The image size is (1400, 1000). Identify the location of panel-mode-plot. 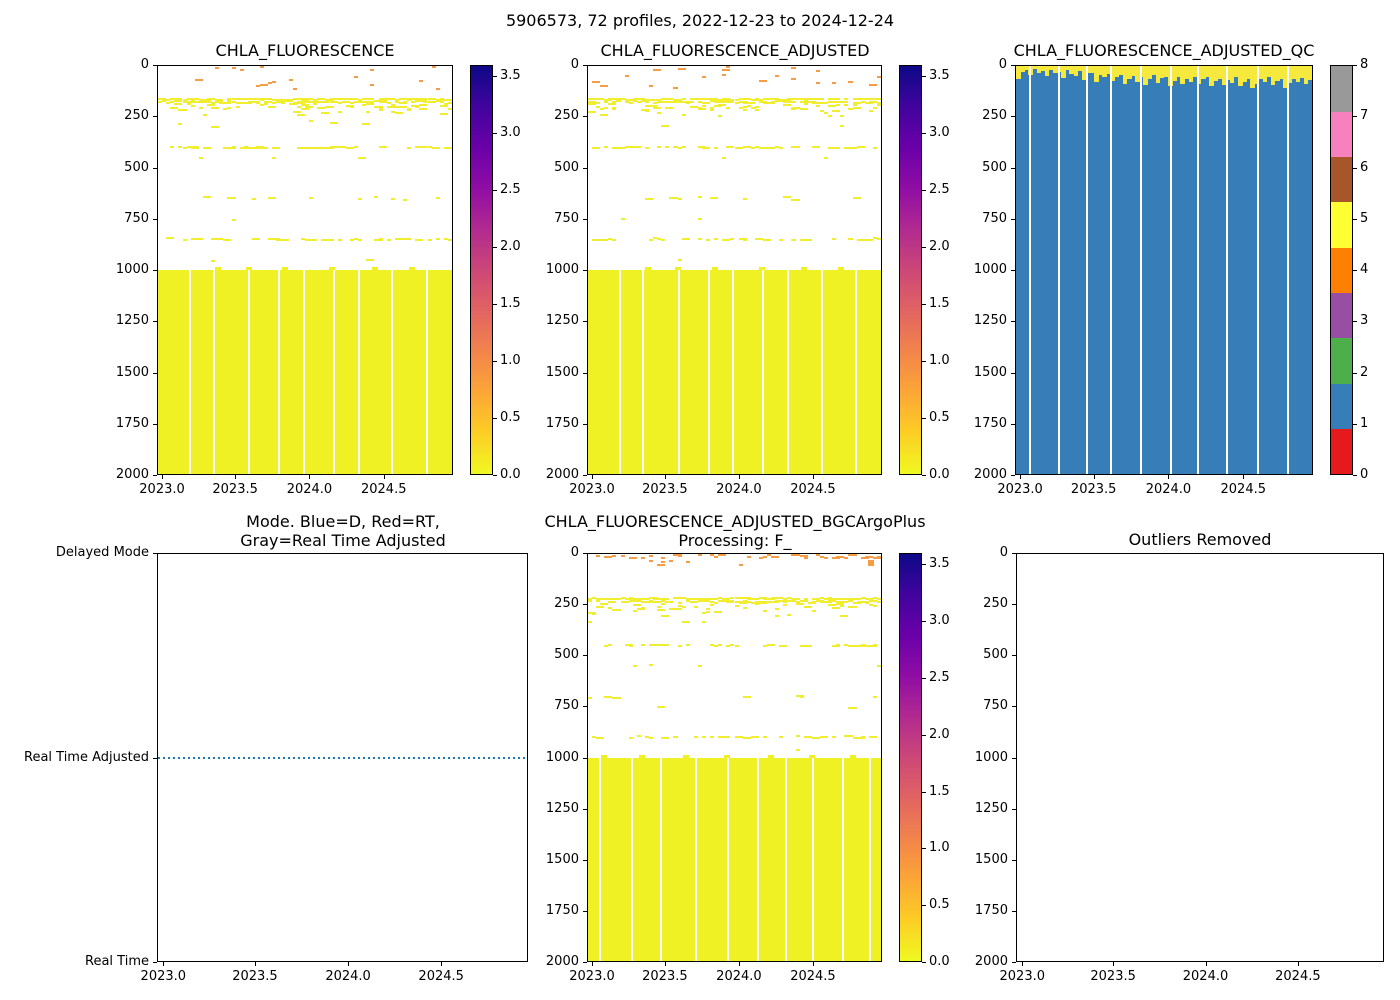
(342, 757).